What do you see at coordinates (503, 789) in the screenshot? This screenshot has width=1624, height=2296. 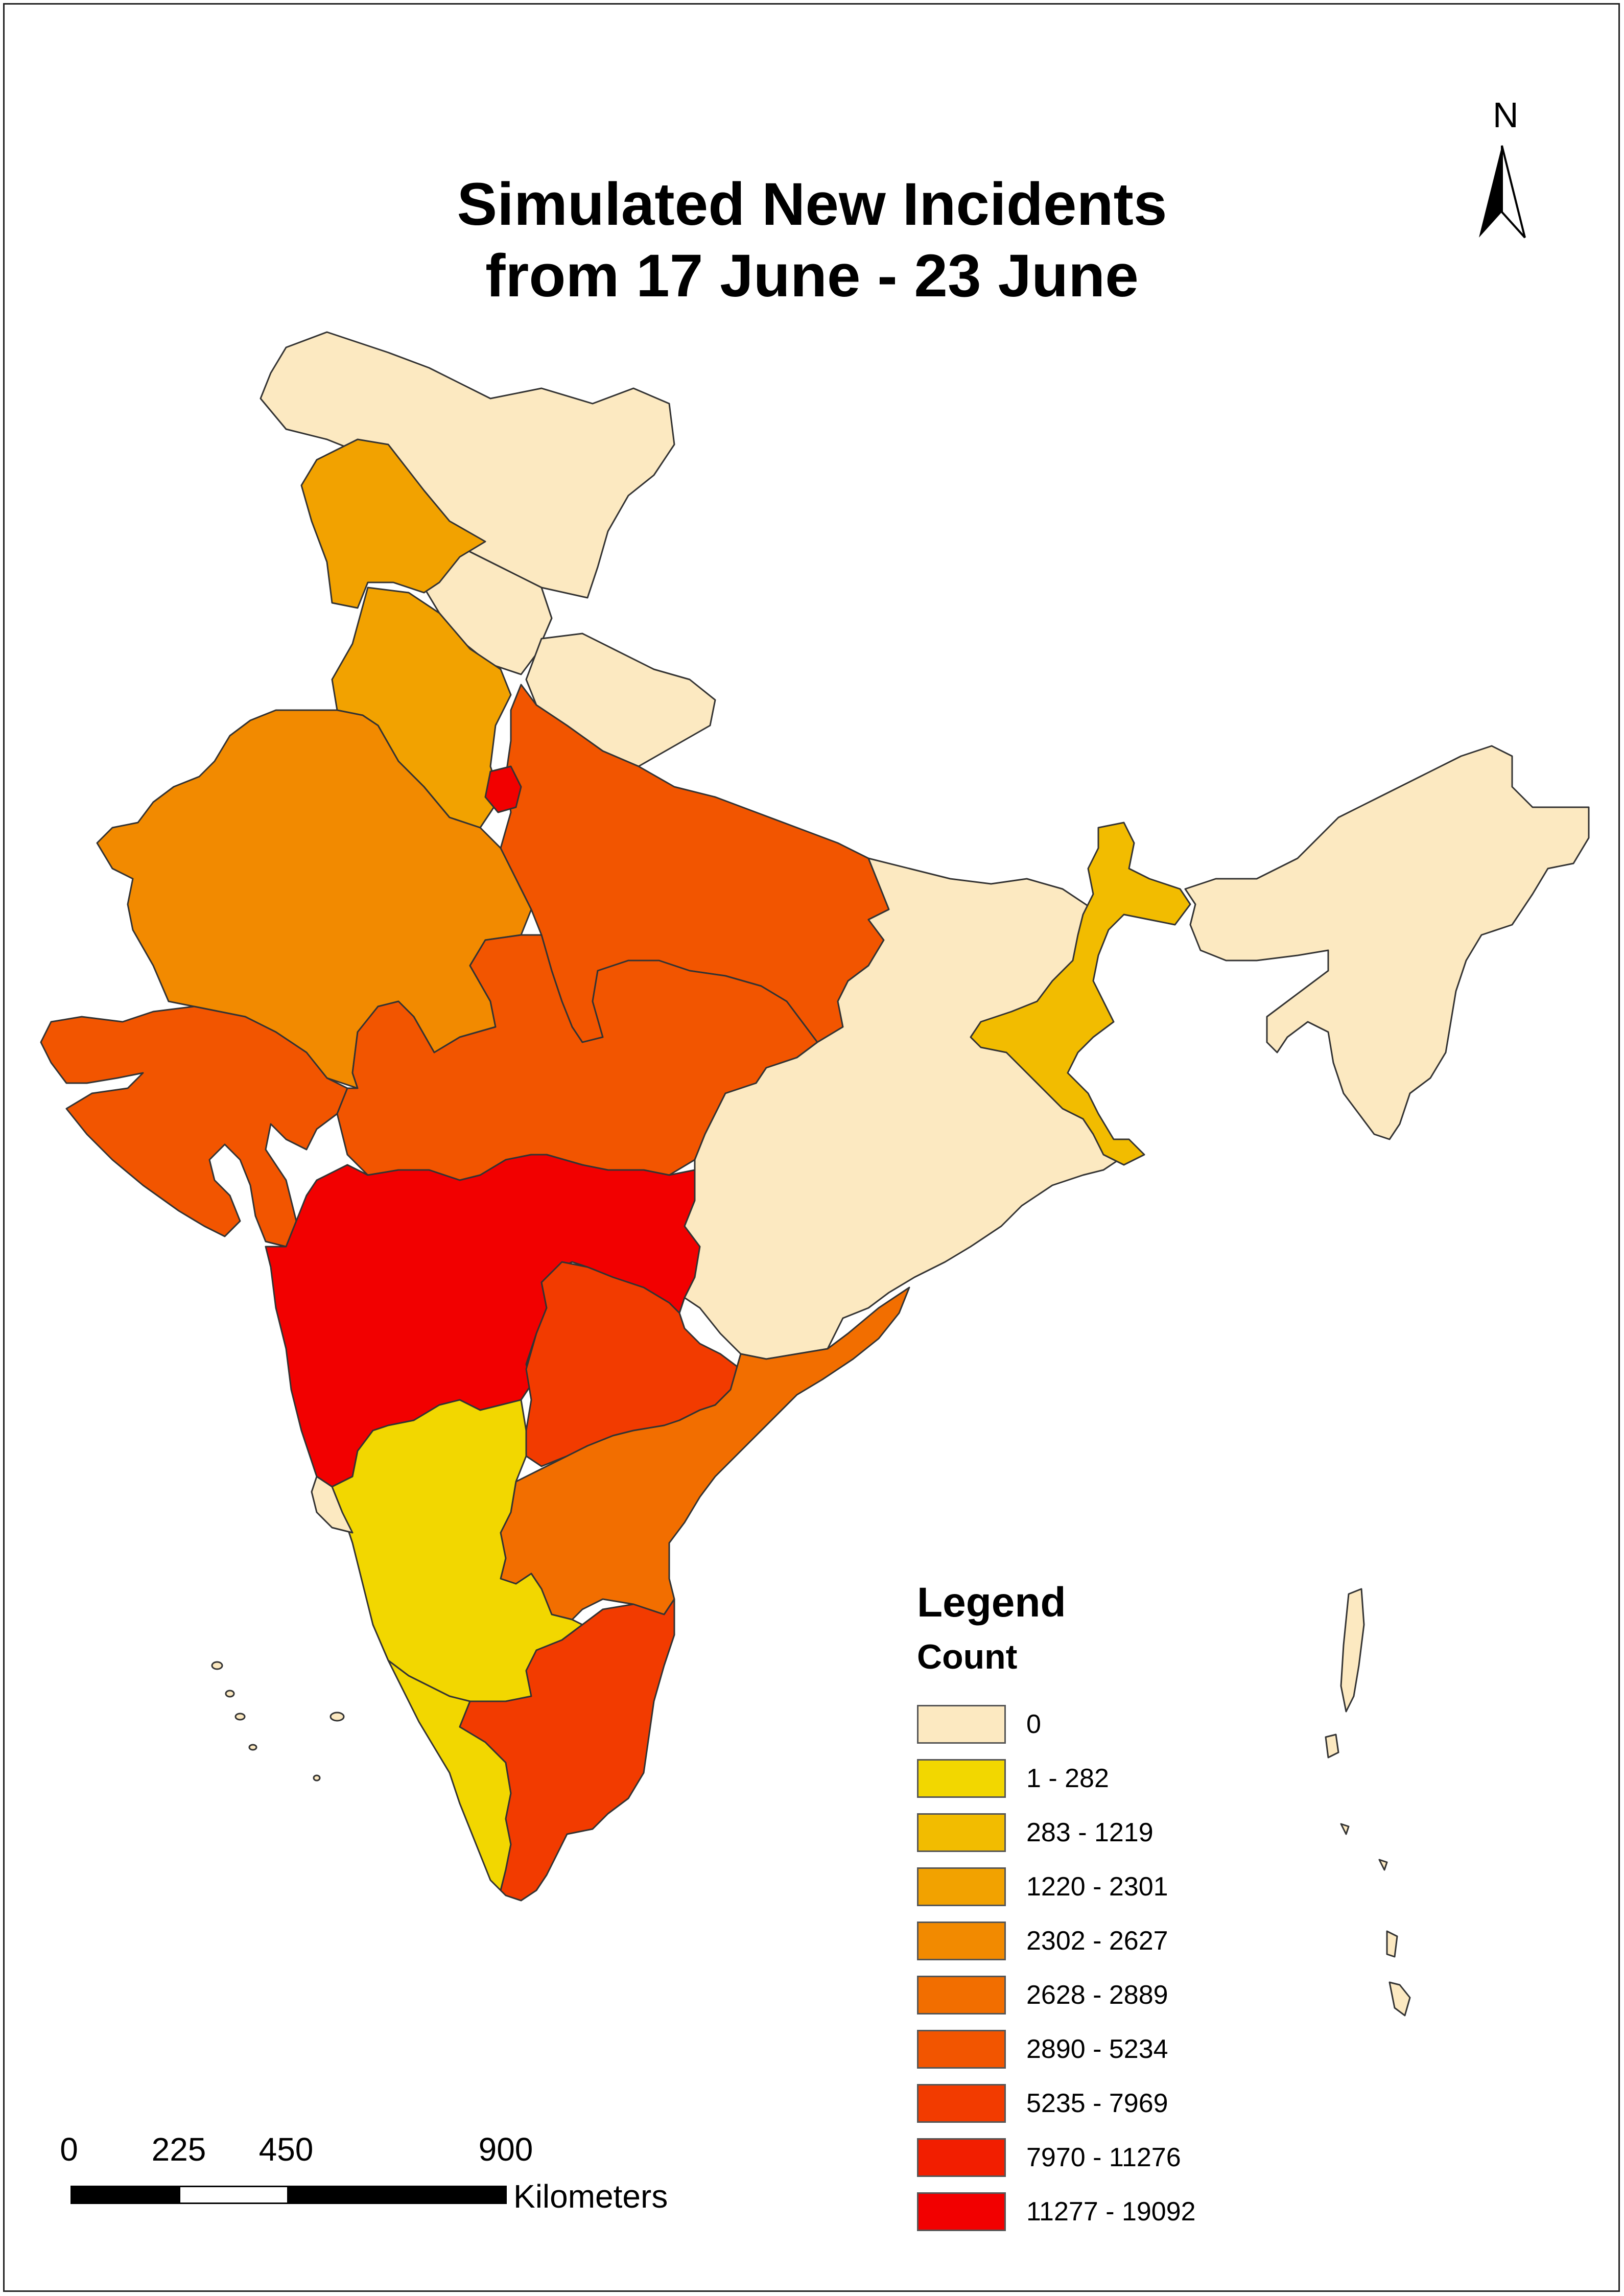 I see `region-delhi` at bounding box center [503, 789].